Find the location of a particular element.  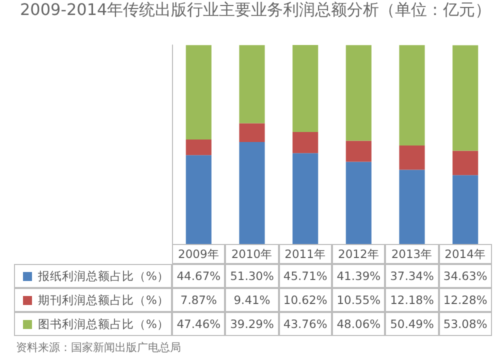

chart-title: 2009-2014年传统出版行业主要业务利润总额分析（单位：亿元） is located at coordinates (256, 10).